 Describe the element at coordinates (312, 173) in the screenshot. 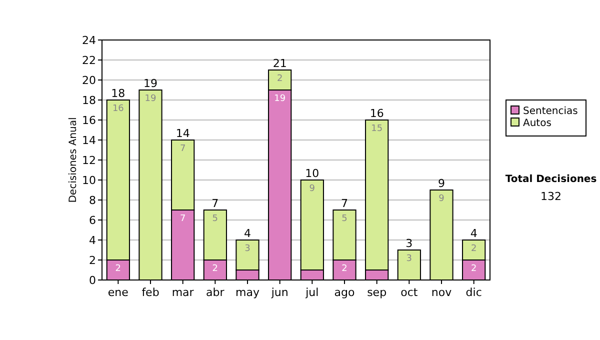

I see `total-label: 10` at that location.